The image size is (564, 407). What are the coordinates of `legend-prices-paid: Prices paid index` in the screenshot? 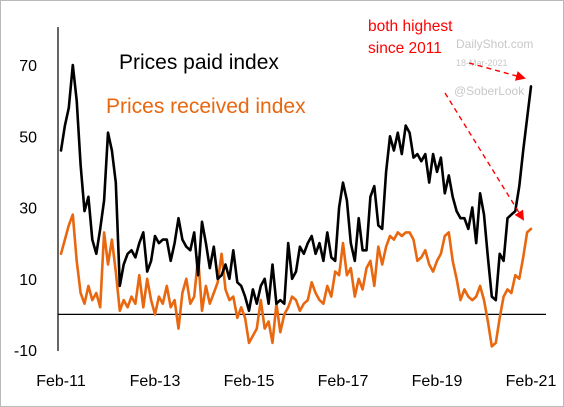 It's located at (199, 62).